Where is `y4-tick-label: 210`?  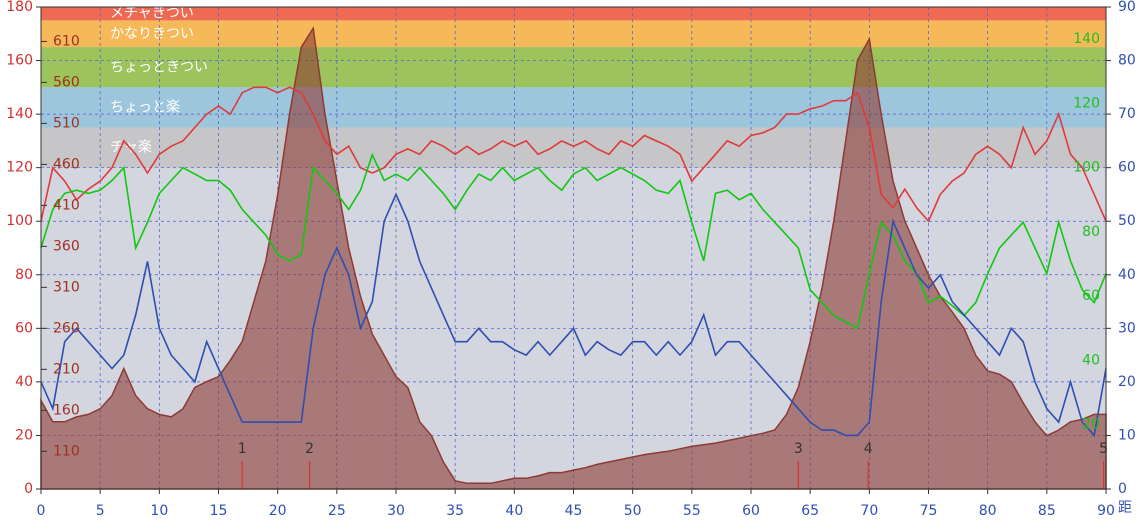 y4-tick-label: 210 is located at coordinates (66, 369).